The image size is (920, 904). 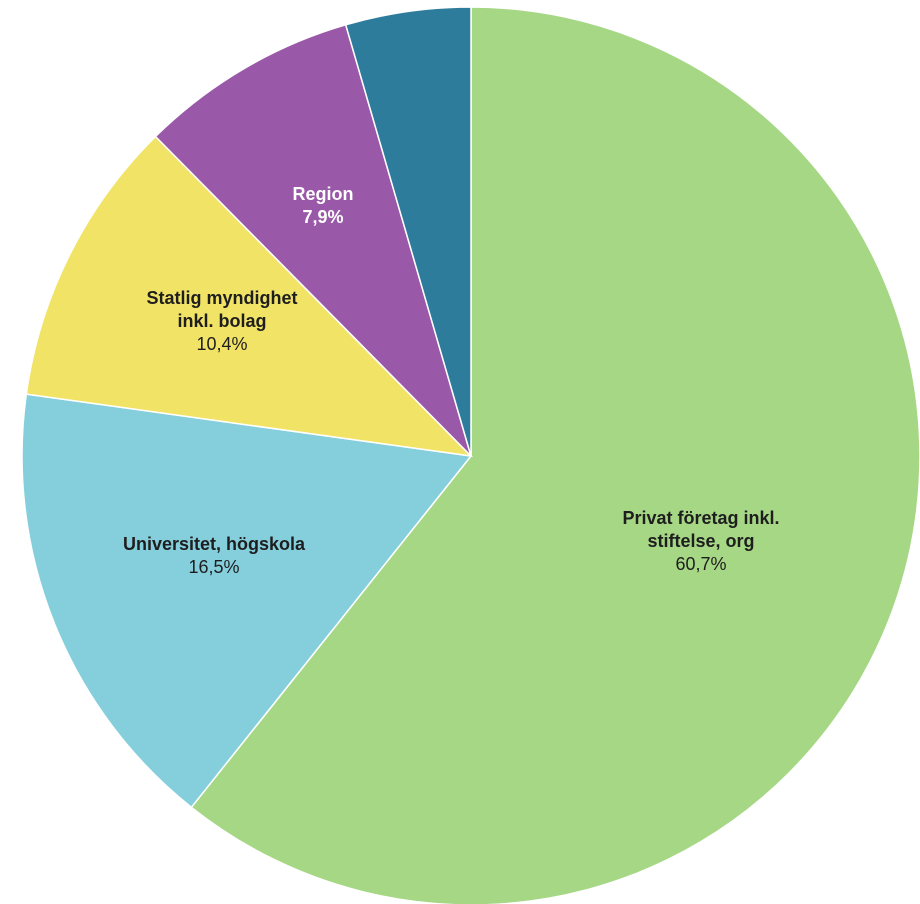 I want to click on slice-label: Statlig myndighet inkl. bolag 10,4%, so click(x=221, y=321).